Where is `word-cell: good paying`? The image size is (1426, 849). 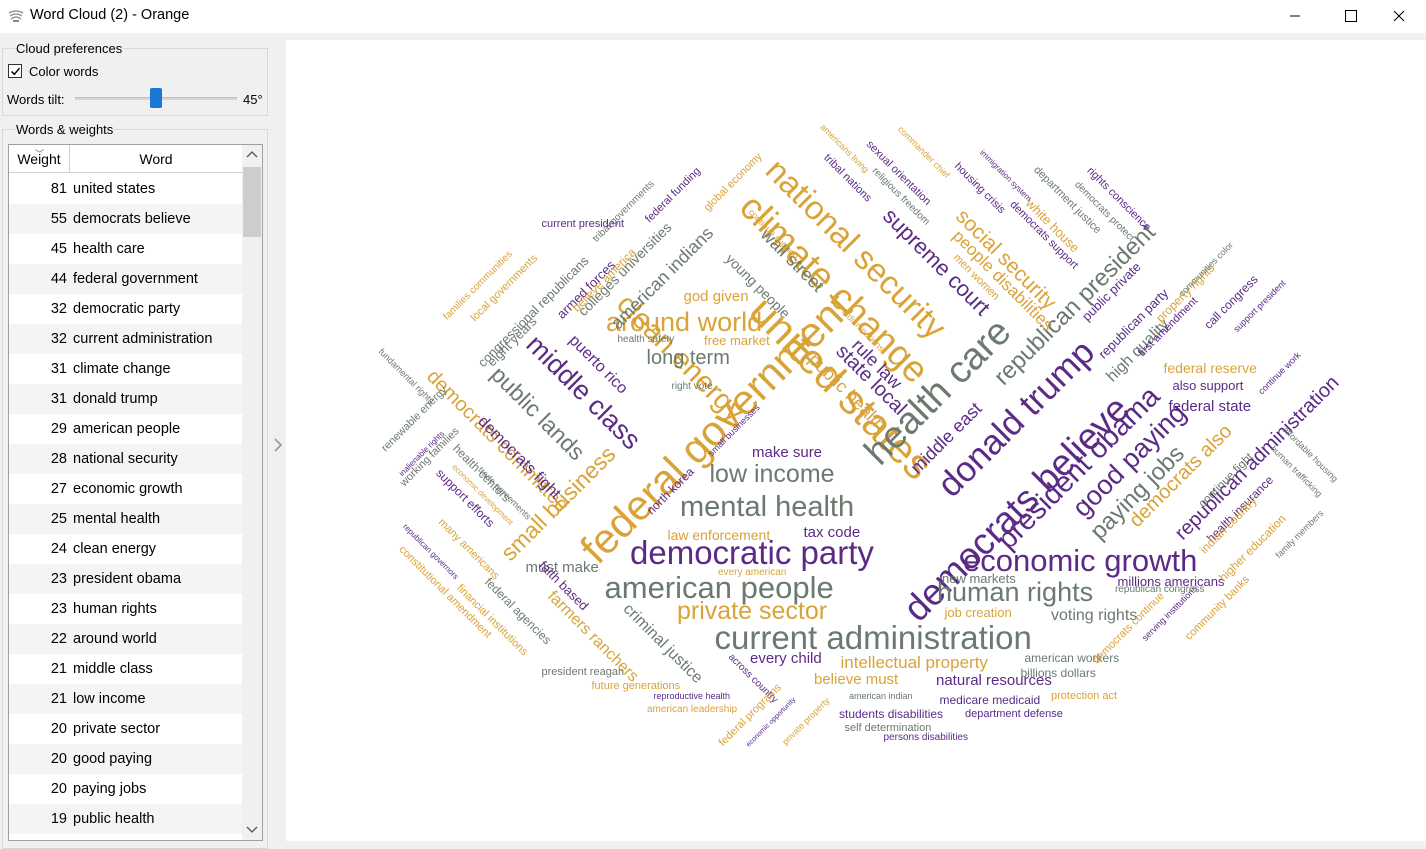
word-cell: good paying is located at coordinates (113, 759).